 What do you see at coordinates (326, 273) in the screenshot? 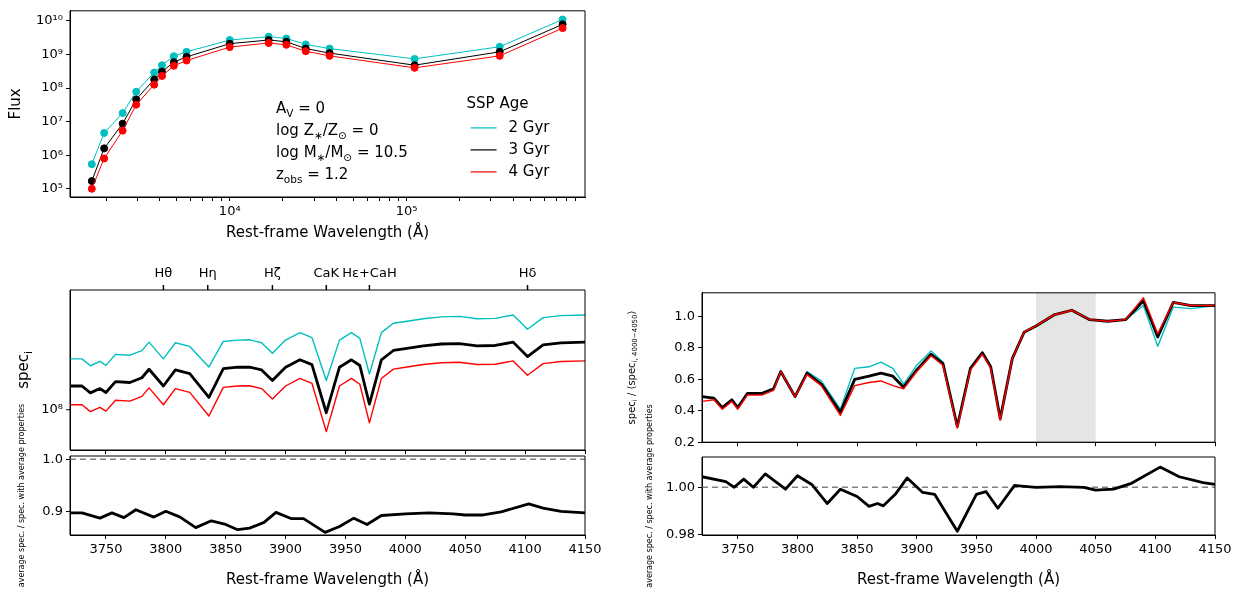
I see `annotation: CaK` at bounding box center [326, 273].